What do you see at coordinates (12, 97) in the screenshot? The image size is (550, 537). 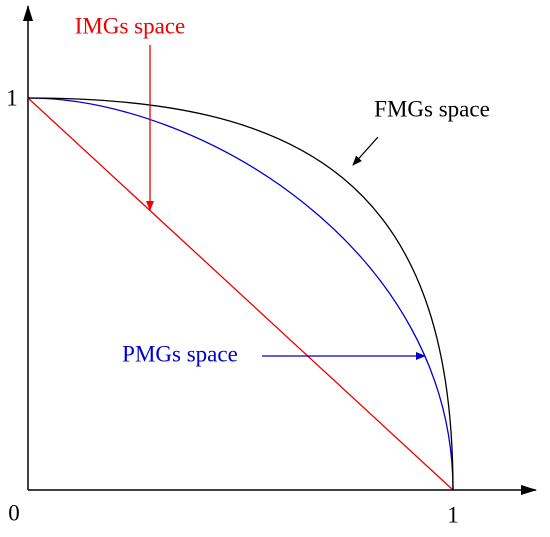 I see `y-tick-label: 1` at bounding box center [12, 97].